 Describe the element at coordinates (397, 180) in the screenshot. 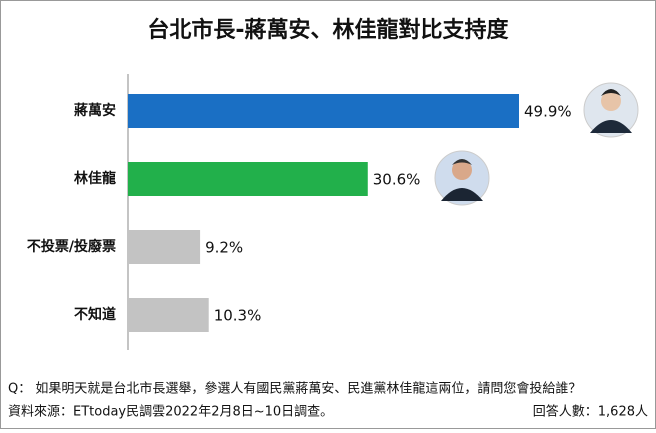

I see `value-label: 30.6%` at that location.